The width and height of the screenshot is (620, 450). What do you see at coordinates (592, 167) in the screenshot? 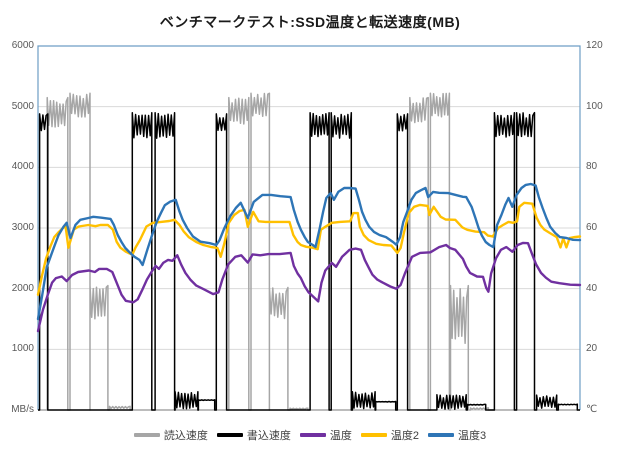
I see `right-axis-tick-label: 80` at bounding box center [592, 167].